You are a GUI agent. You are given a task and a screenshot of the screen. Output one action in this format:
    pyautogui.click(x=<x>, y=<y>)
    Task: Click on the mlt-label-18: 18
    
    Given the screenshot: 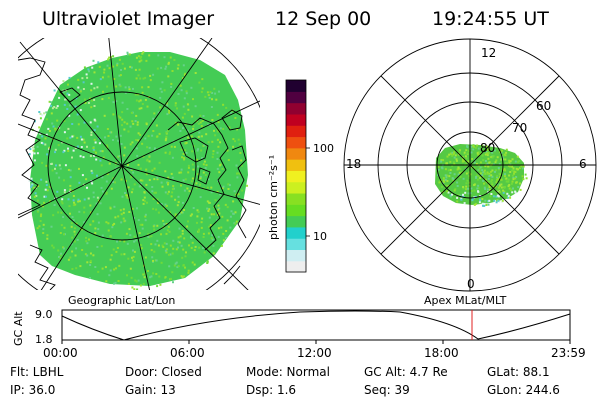 What is the action you would take?
    pyautogui.click(x=353, y=164)
    